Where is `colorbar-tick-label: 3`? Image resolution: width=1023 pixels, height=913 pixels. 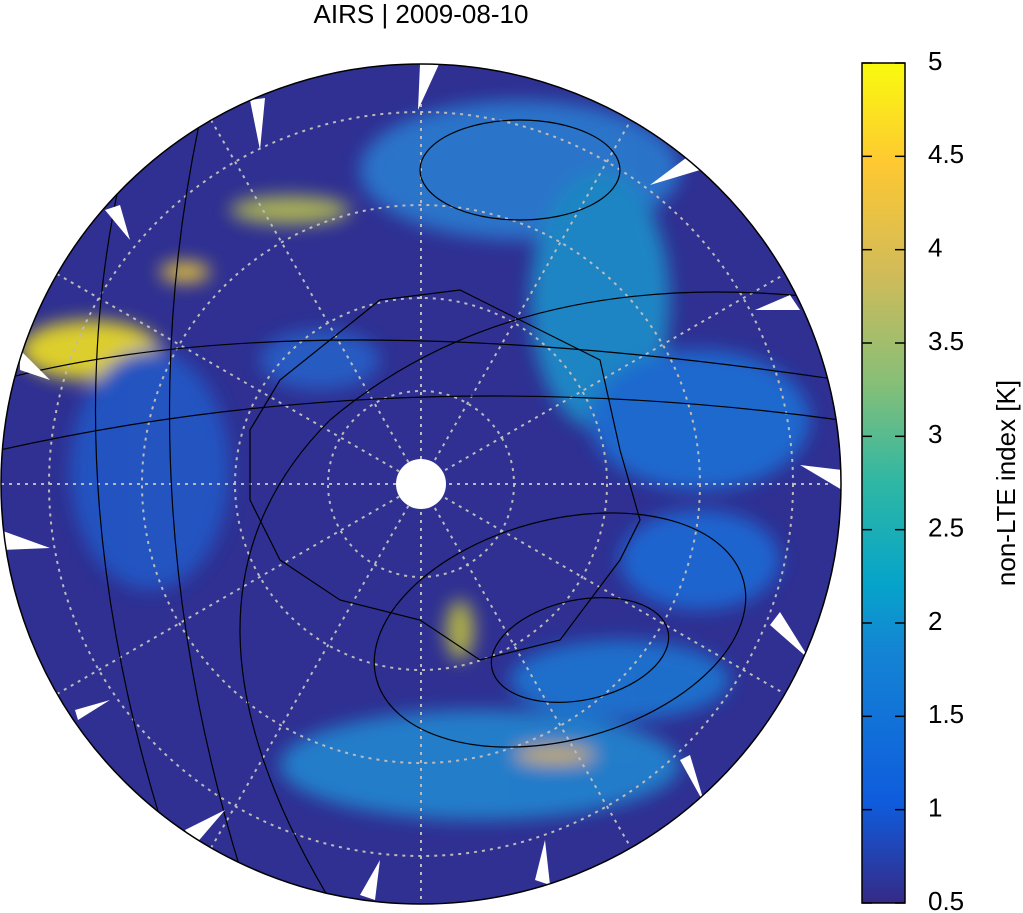 colorbar-tick-label: 3 is located at coordinates (935, 434).